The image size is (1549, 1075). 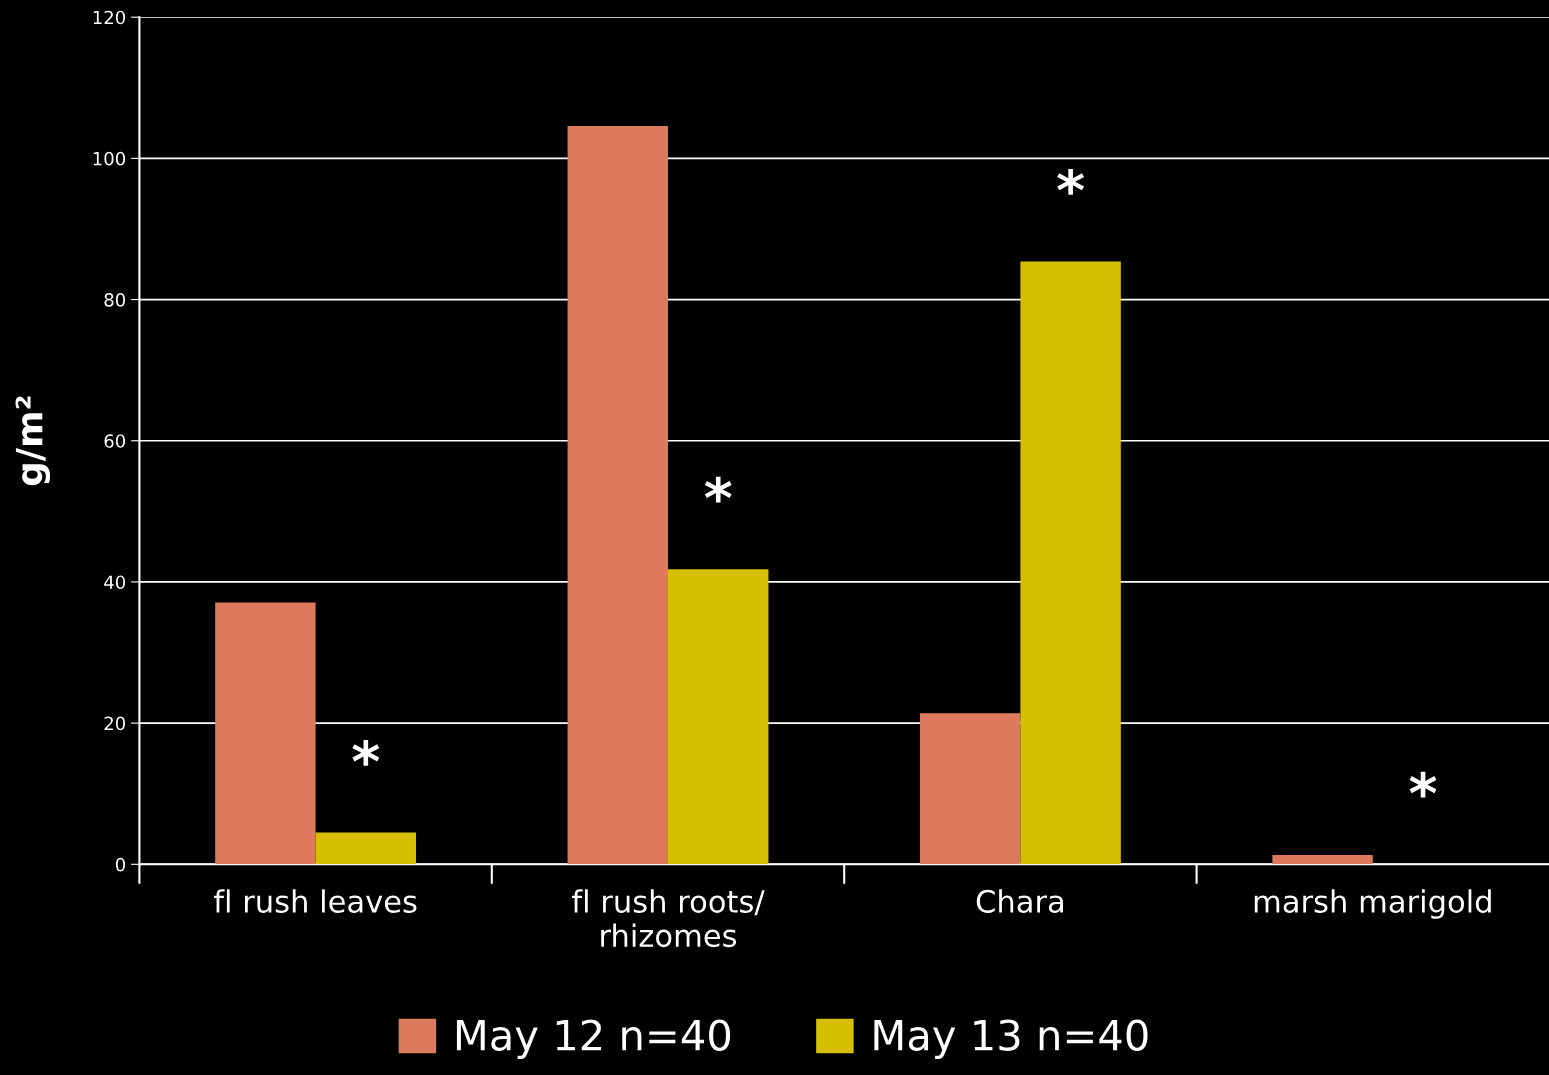 I want to click on y-tick-label: 40, so click(x=115, y=582).